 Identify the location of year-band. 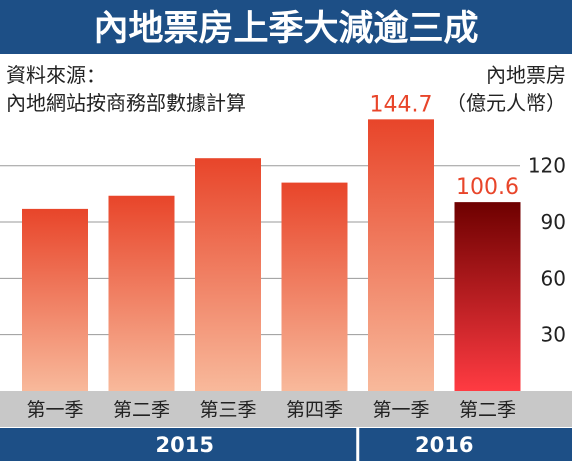
(286, 444).